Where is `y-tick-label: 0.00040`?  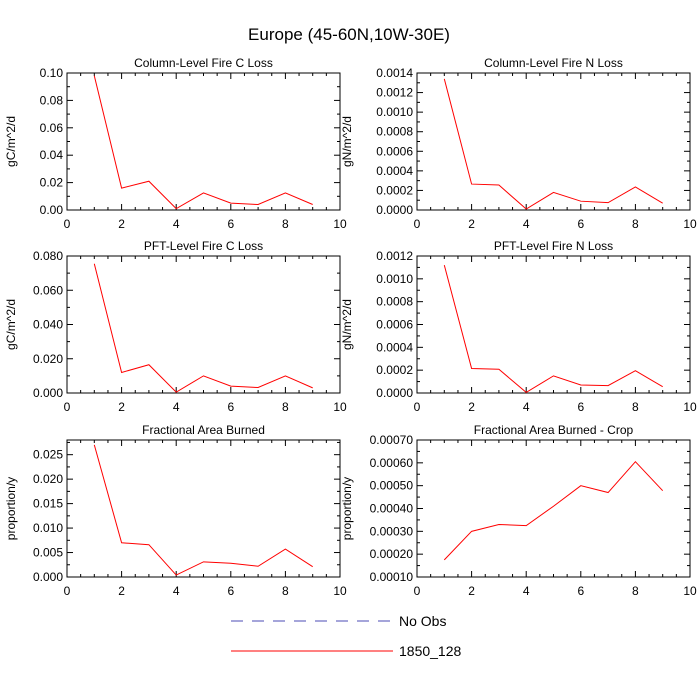
y-tick-label: 0.00040 is located at coordinates (392, 509).